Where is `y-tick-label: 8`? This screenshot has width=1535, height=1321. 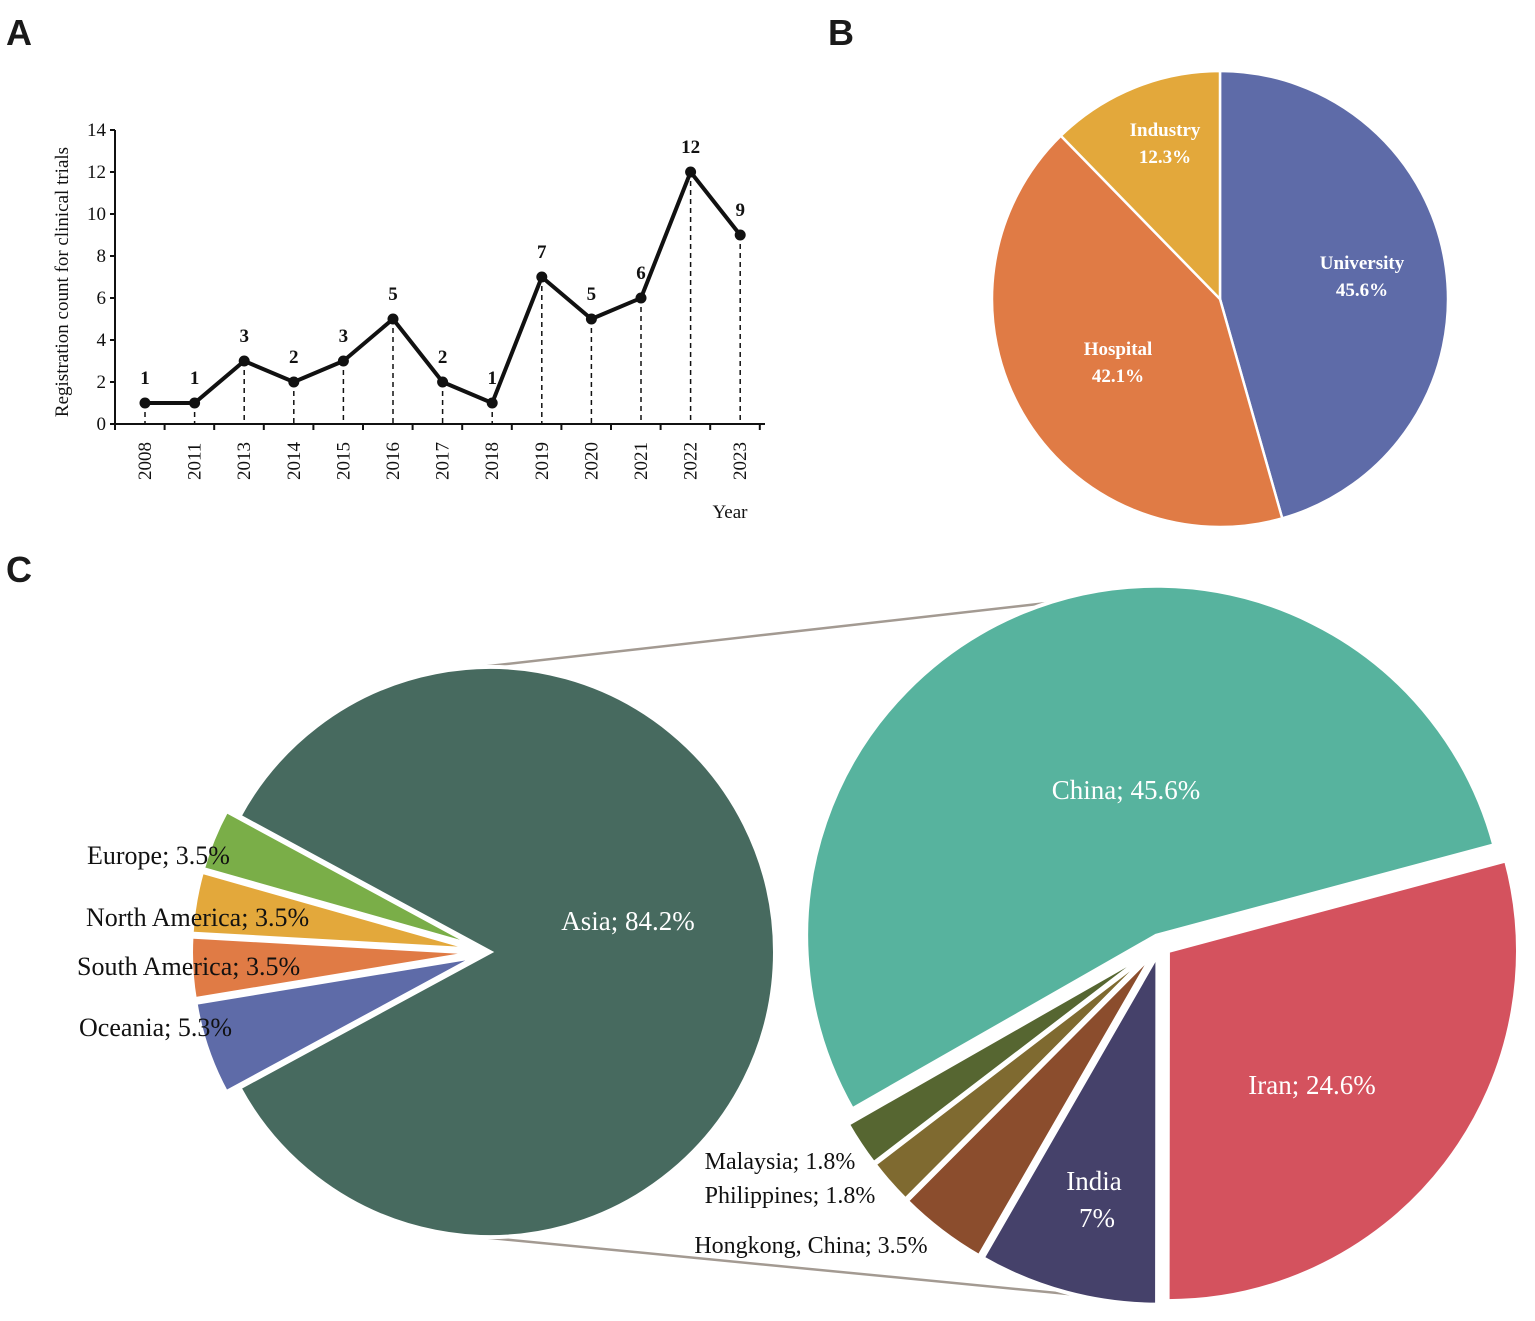
y-tick-label: 8 is located at coordinates (102, 256).